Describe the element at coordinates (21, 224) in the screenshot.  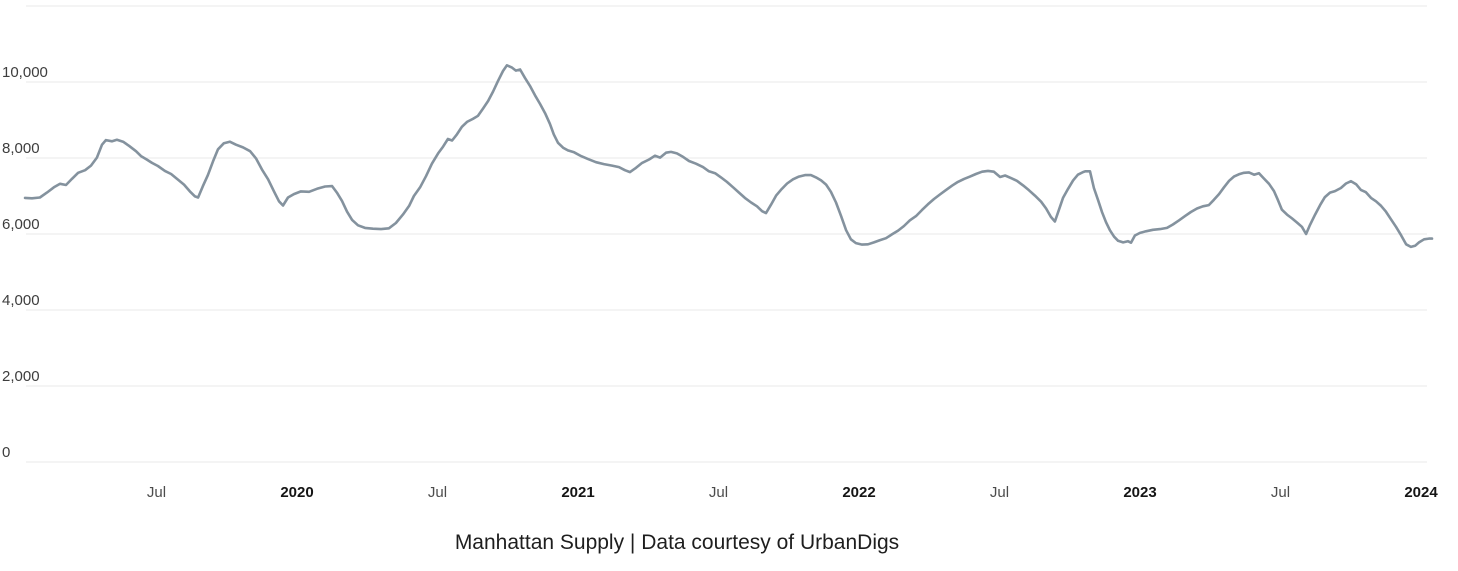
I see `y-tick-label: 6,000` at that location.